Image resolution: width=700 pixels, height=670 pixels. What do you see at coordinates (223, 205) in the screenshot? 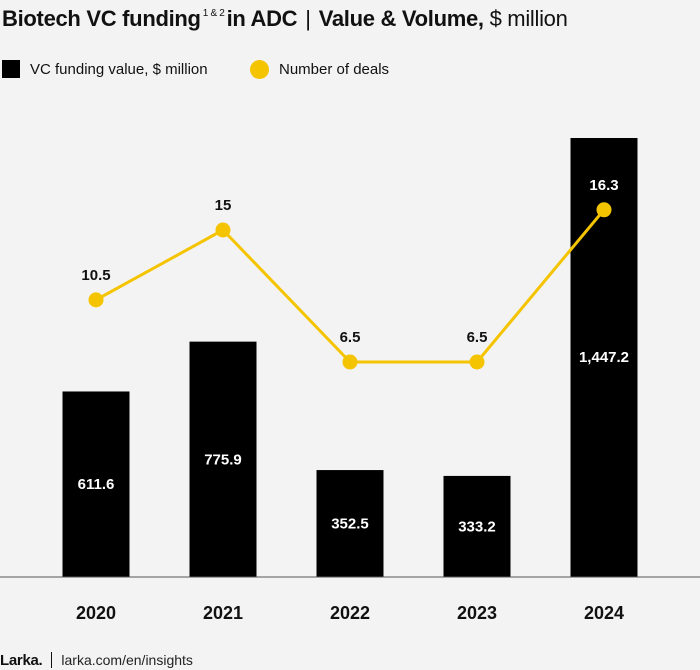
I see `deals-value-label-2021: 15` at bounding box center [223, 205].